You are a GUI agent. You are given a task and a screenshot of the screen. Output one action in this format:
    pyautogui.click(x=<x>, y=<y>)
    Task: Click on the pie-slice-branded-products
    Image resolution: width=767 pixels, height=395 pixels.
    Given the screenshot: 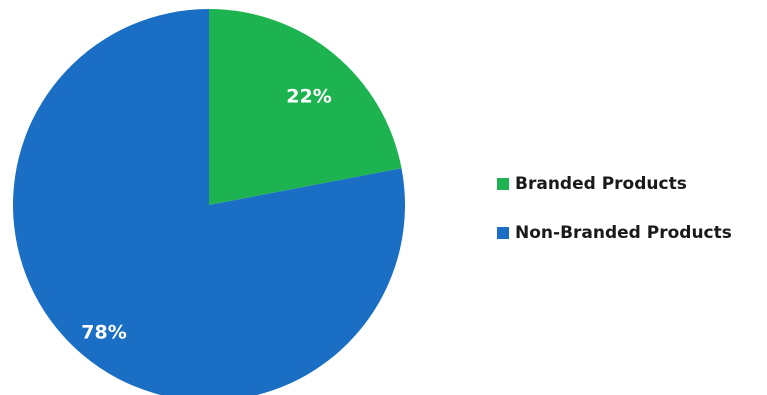 What is the action you would take?
    pyautogui.click(x=305, y=107)
    